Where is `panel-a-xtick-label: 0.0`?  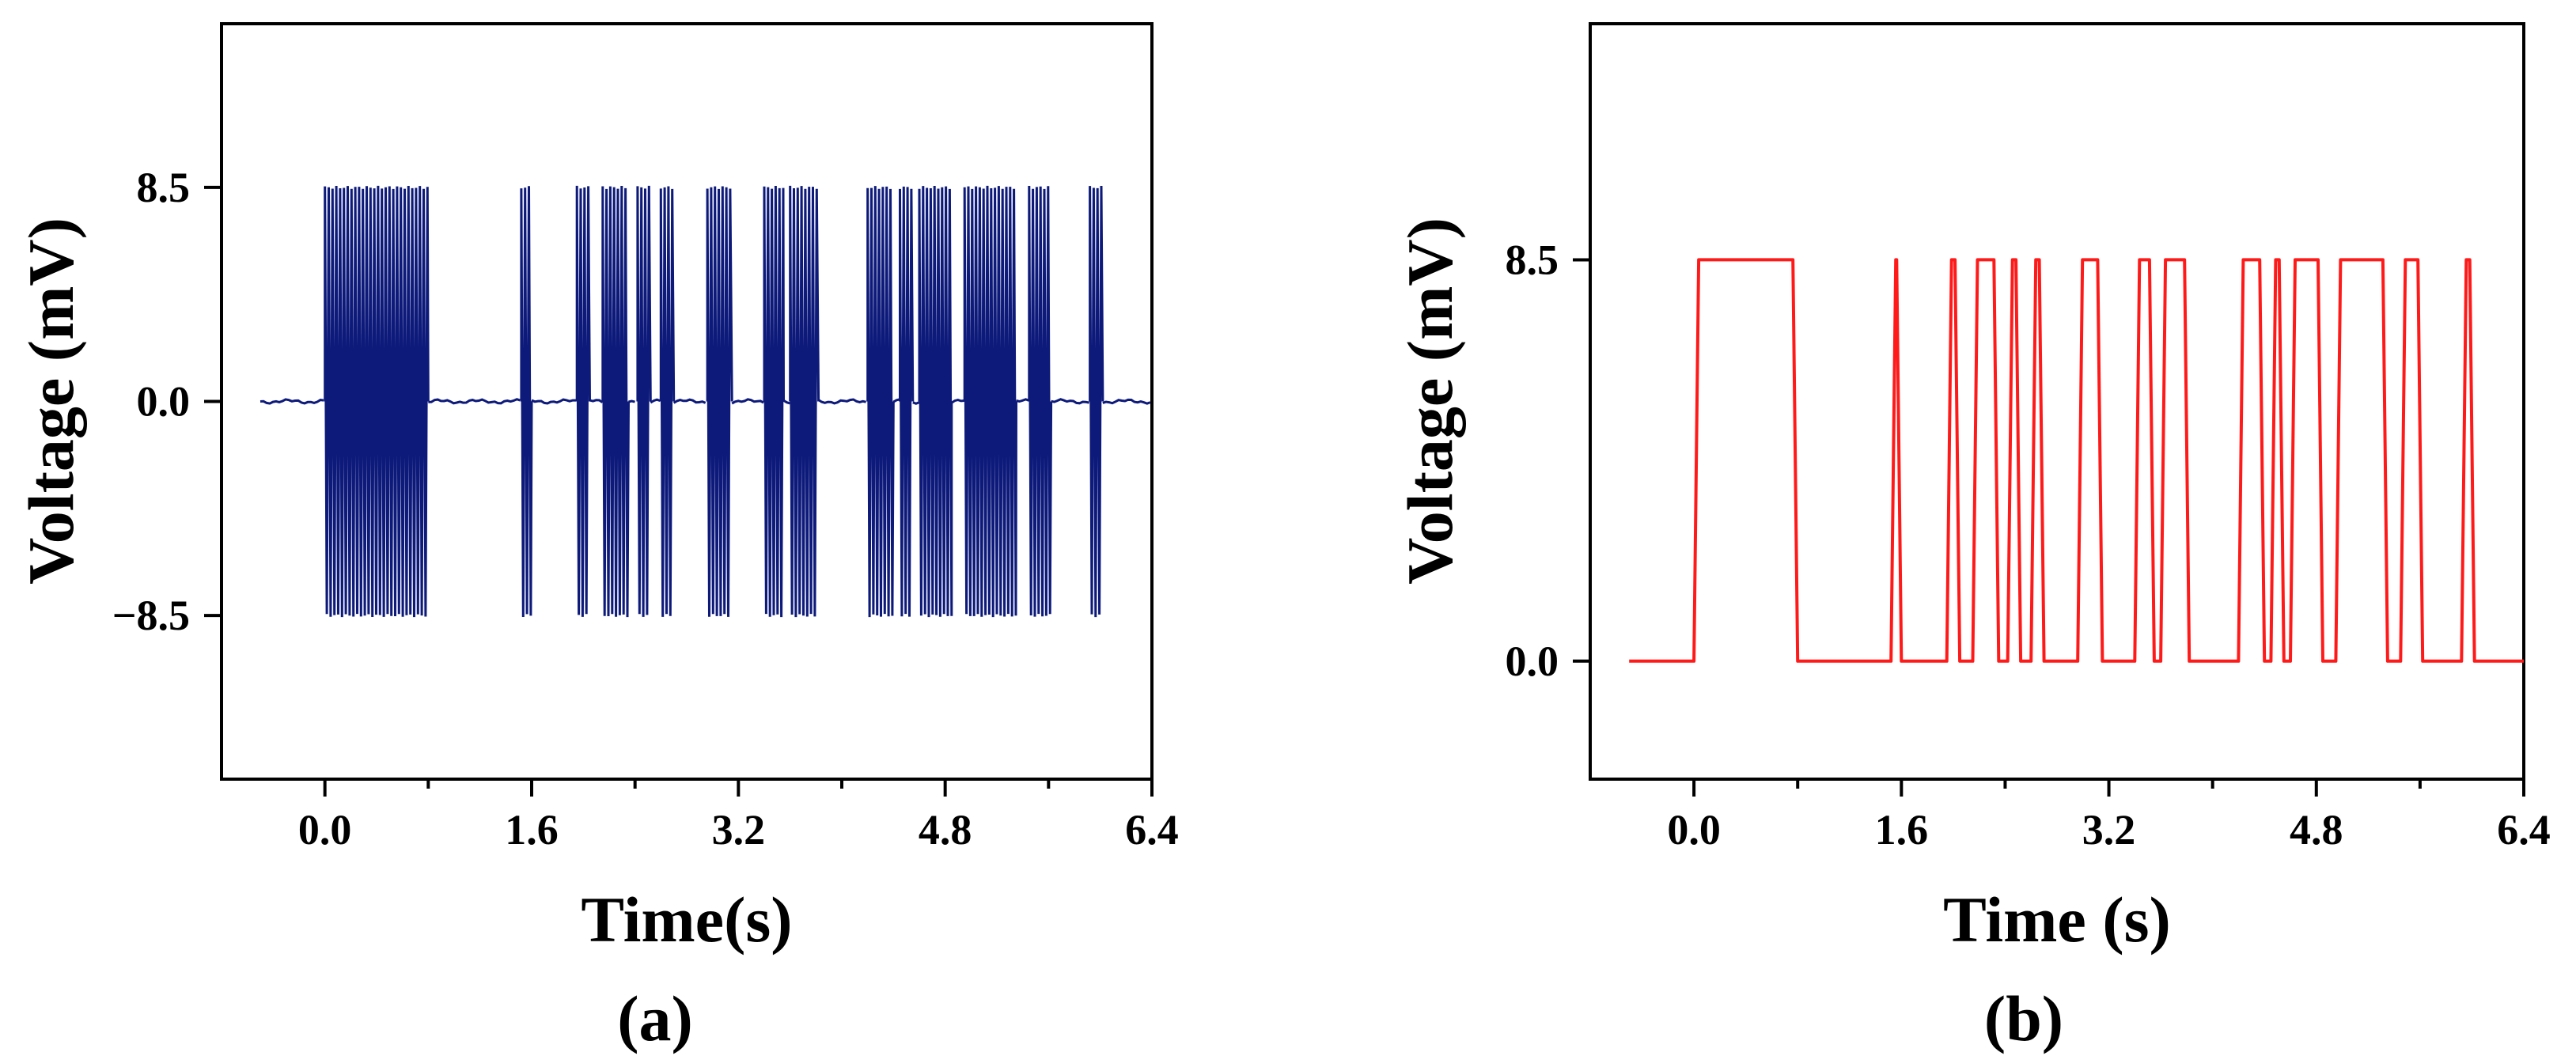 panel-a-xtick-label: 0.0 is located at coordinates (325, 830).